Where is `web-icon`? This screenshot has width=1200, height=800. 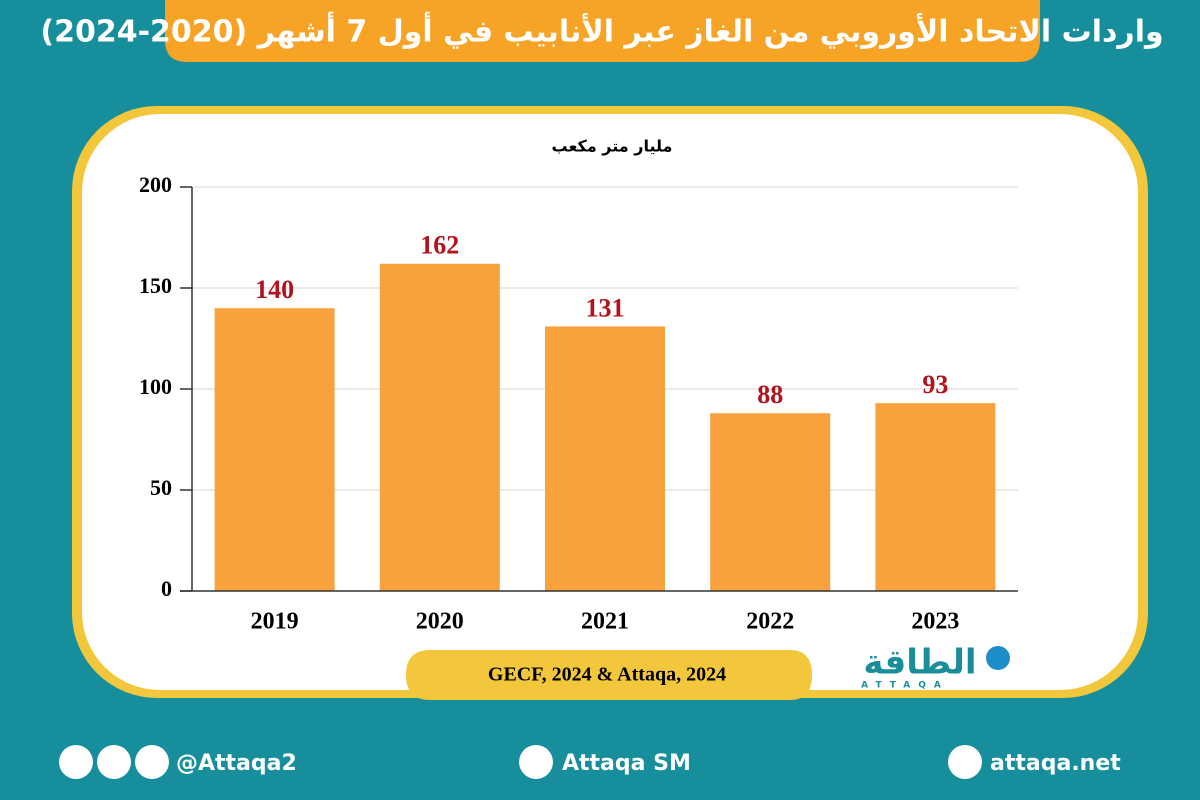
web-icon is located at coordinates (965, 762).